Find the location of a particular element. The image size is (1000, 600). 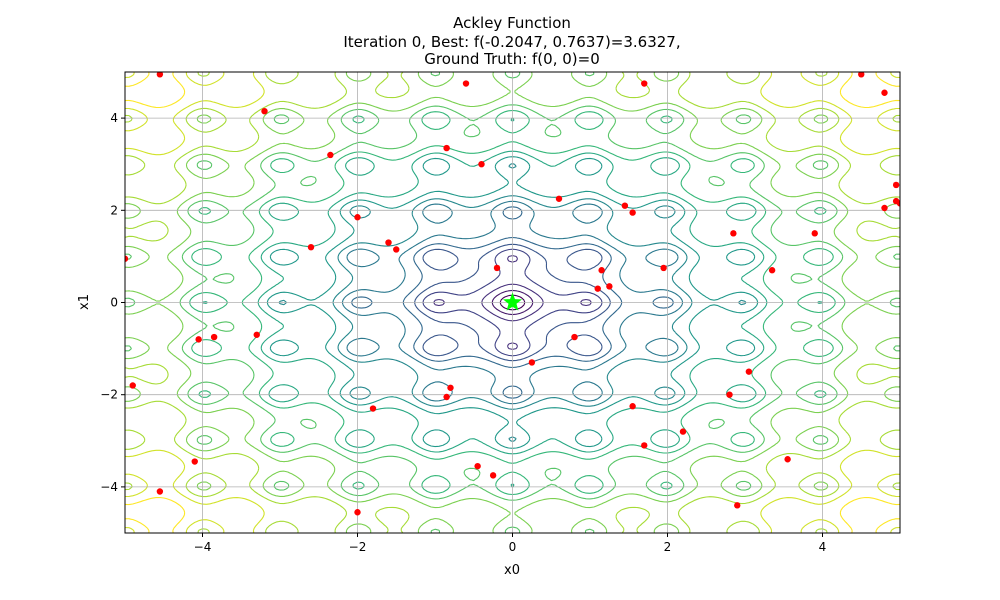

title-line-1: Ackley Function is located at coordinates (512, 23).